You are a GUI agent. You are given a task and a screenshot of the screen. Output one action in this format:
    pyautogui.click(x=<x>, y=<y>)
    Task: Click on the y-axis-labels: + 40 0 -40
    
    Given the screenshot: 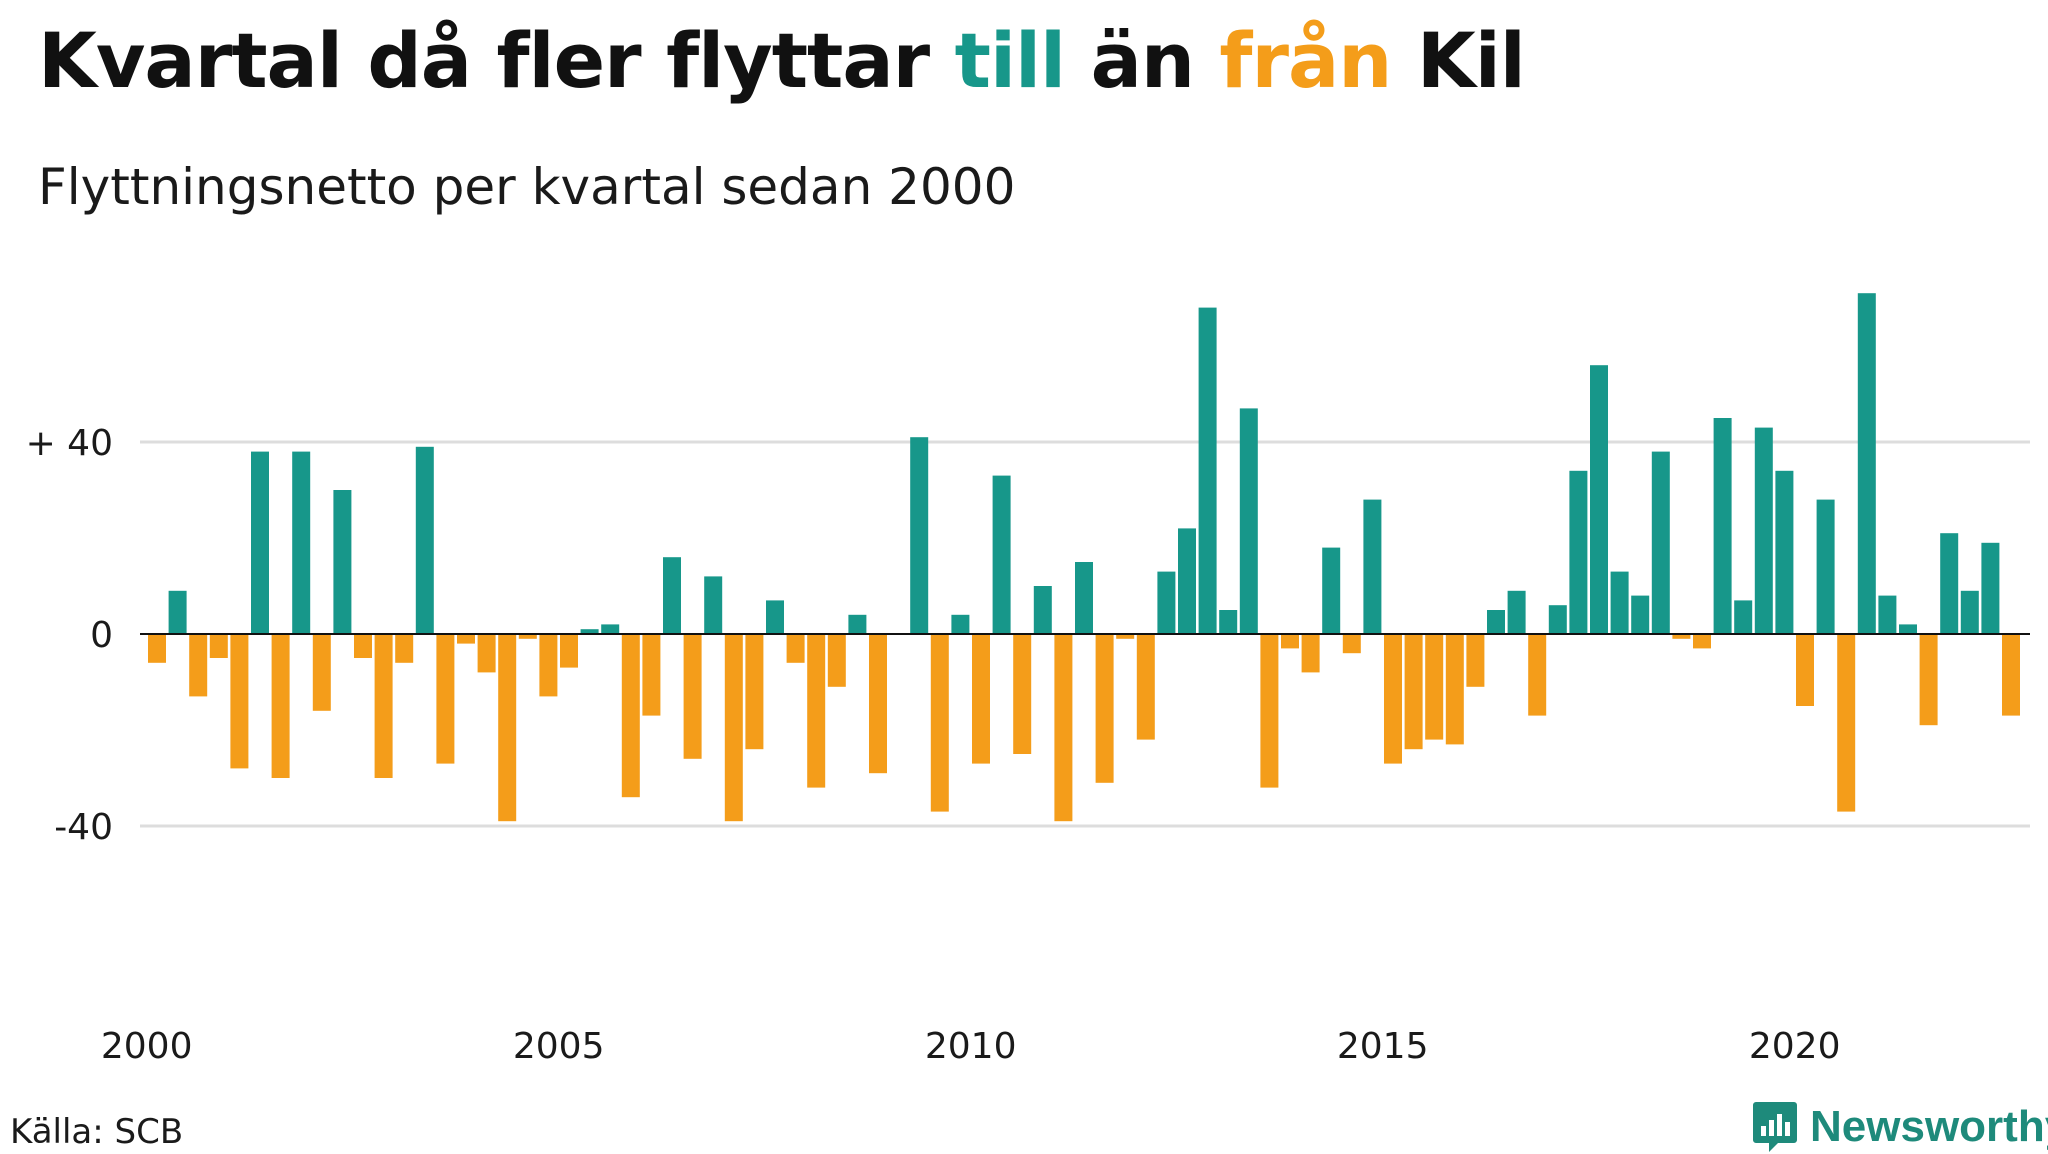 What is the action you would take?
    pyautogui.click(x=69, y=635)
    